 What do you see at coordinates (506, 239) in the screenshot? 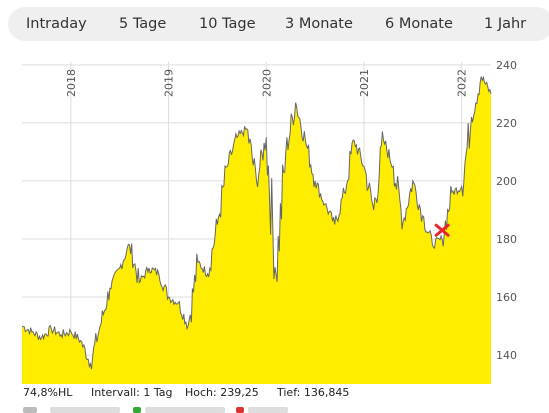
I see `y-tick-label: 180` at bounding box center [506, 239].